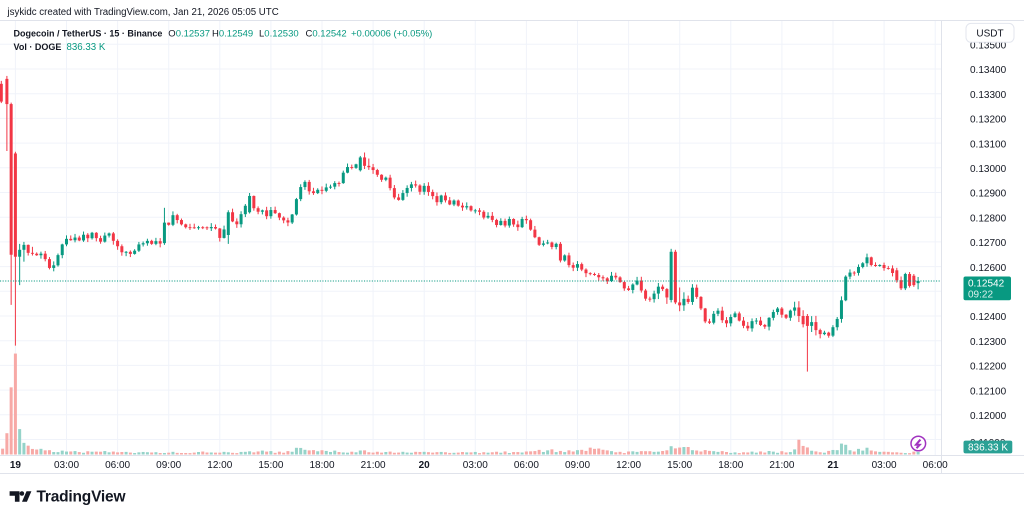 The height and width of the screenshot is (520, 1024). What do you see at coordinates (833, 465) in the screenshot?
I see `svg-text: 21` at bounding box center [833, 465].